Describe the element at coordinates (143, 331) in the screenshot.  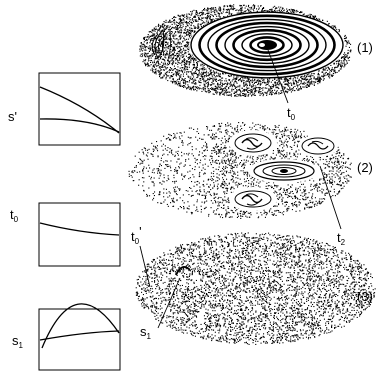
I see `annotation-s1-label: s` at that location.